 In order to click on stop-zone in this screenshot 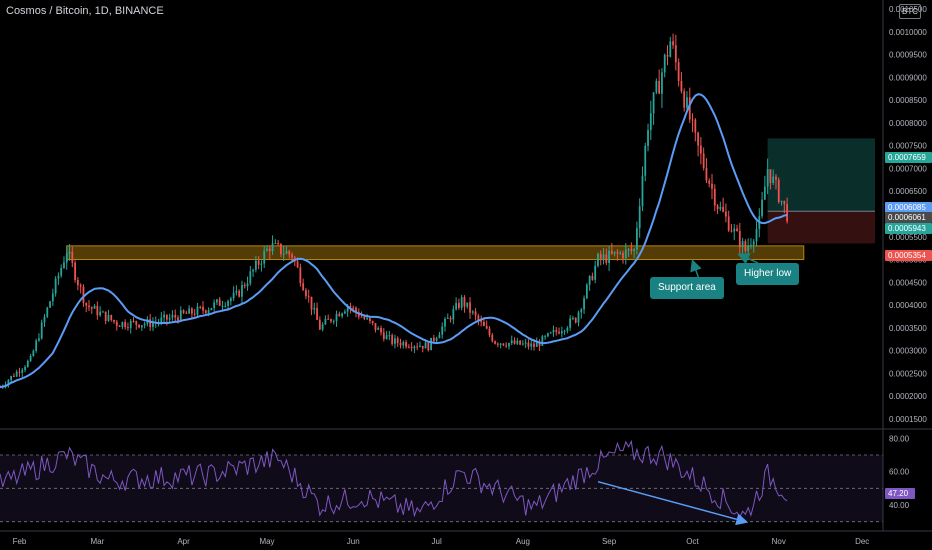, I will do `click(821, 227)`.